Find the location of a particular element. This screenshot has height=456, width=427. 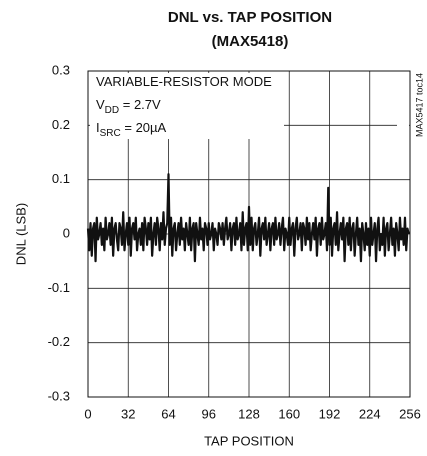

x-tick-label: 256 is located at coordinates (410, 413).